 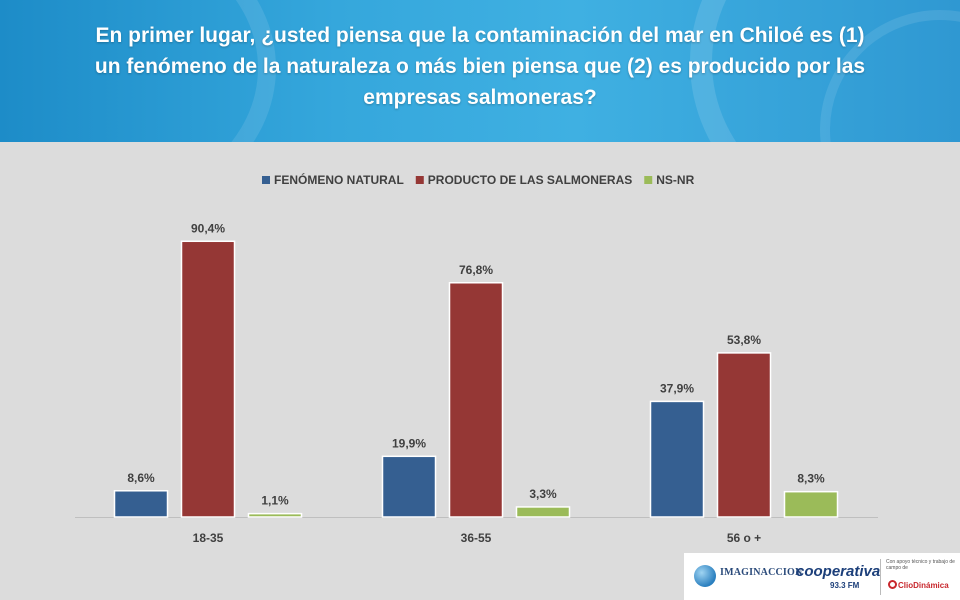 I want to click on data-label: 37,9%, so click(x=677, y=388).